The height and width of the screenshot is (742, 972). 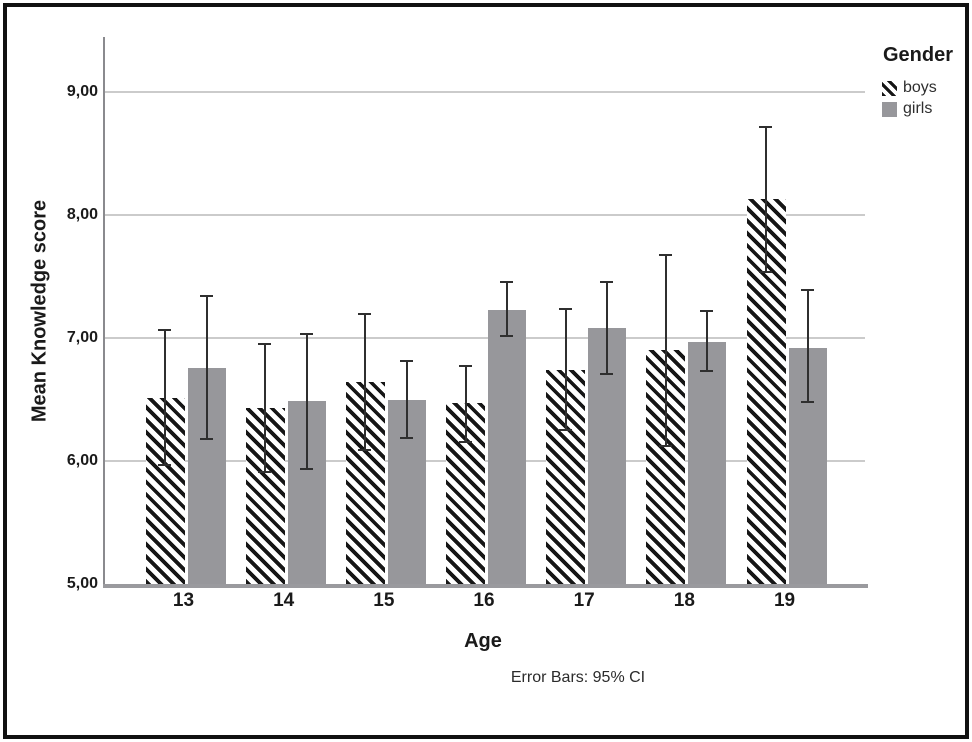 What do you see at coordinates (784, 600) in the screenshot?
I see `x-tick-label-19: 19` at bounding box center [784, 600].